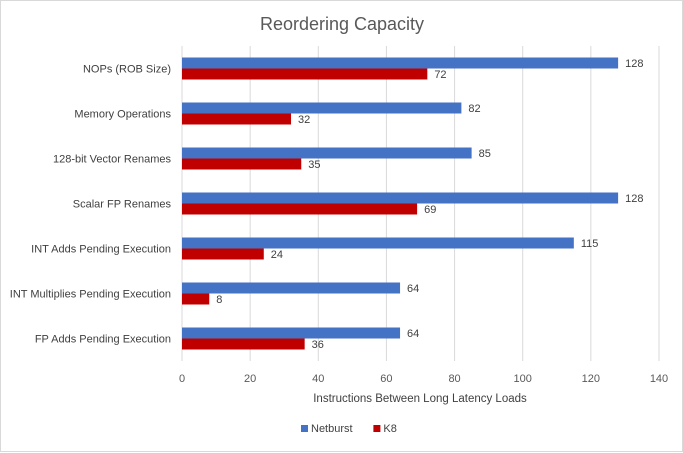  What do you see at coordinates (420, 399) in the screenshot?
I see `x-axis-label: Instructions Between Long Latency Loads` at bounding box center [420, 399].